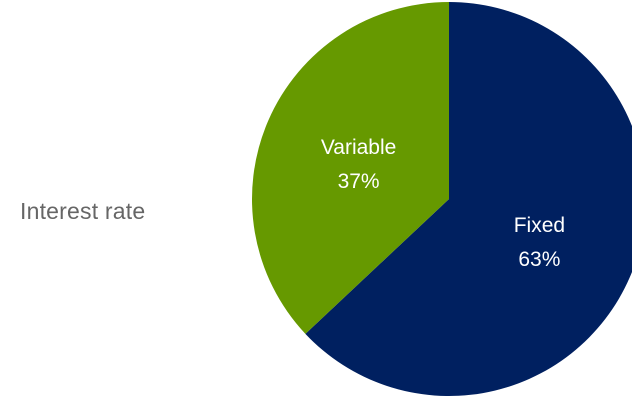  What do you see at coordinates (359, 181) in the screenshot?
I see `slice-value-variable: 37%` at bounding box center [359, 181].